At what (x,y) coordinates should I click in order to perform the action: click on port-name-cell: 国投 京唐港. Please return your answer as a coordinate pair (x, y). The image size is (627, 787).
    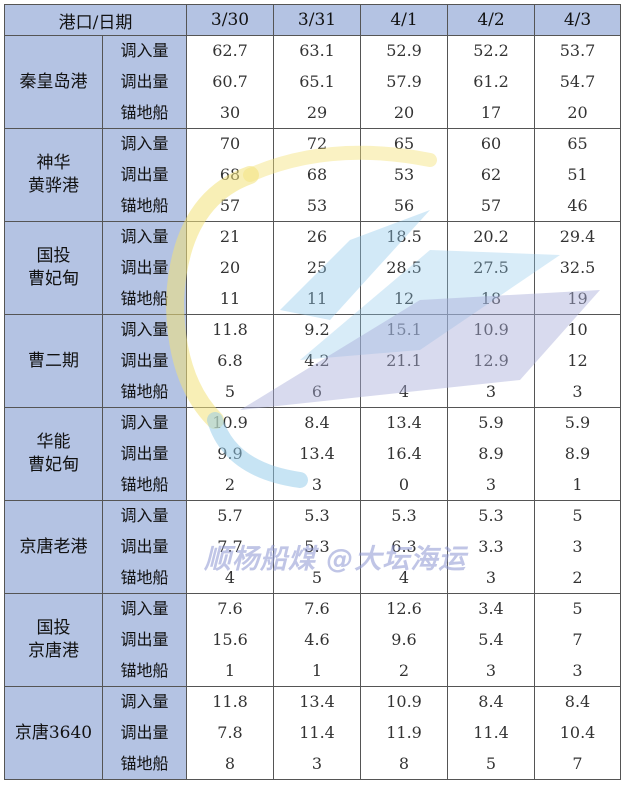
    Looking at the image, I should click on (53, 640).